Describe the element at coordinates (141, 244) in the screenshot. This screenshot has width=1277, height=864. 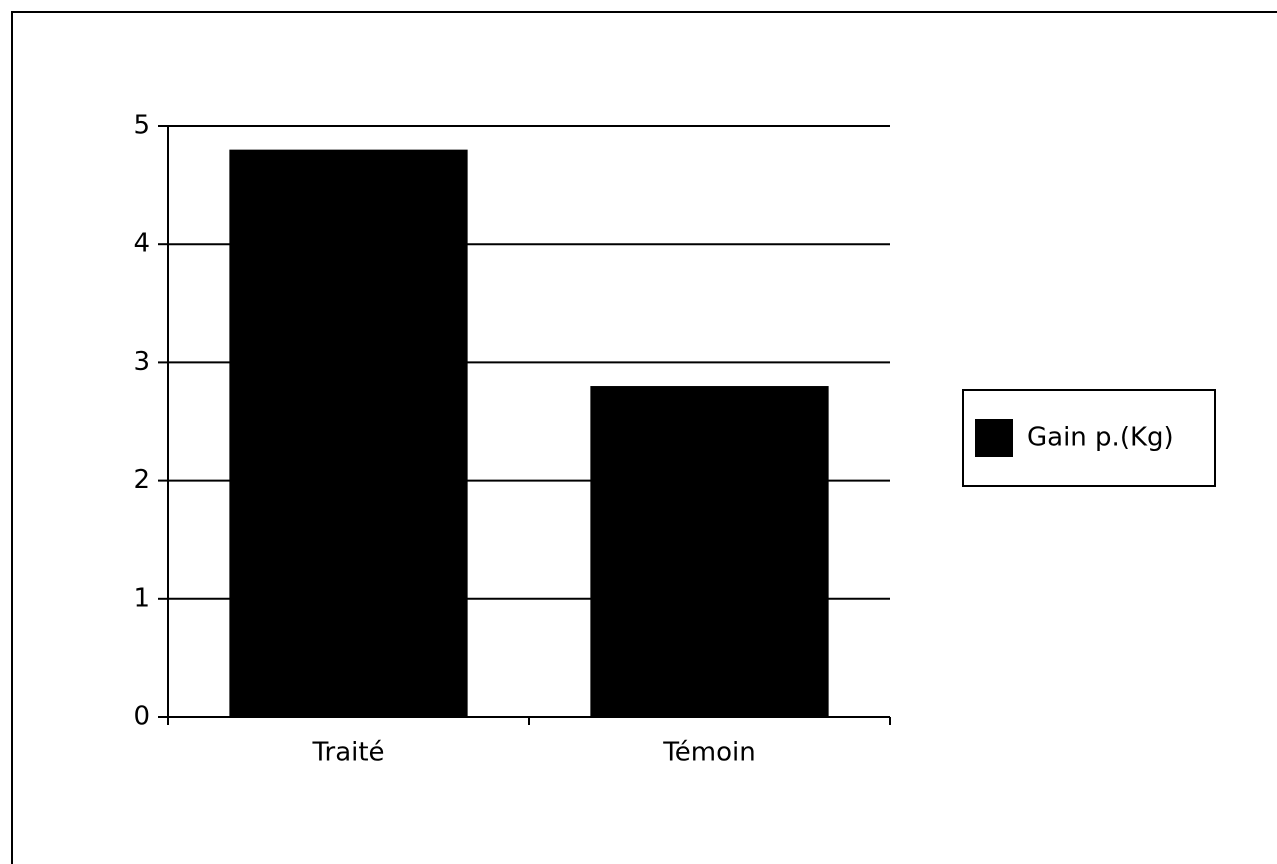
I see `y-tick-label: 4` at that location.